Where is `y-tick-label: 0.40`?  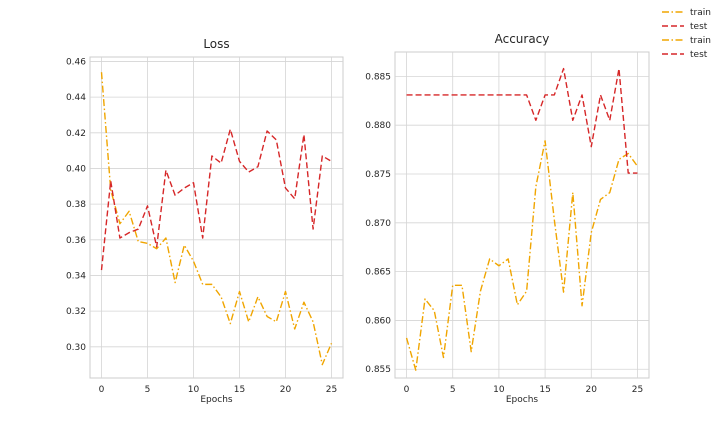
y-tick-label: 0.40 is located at coordinates (76, 169).